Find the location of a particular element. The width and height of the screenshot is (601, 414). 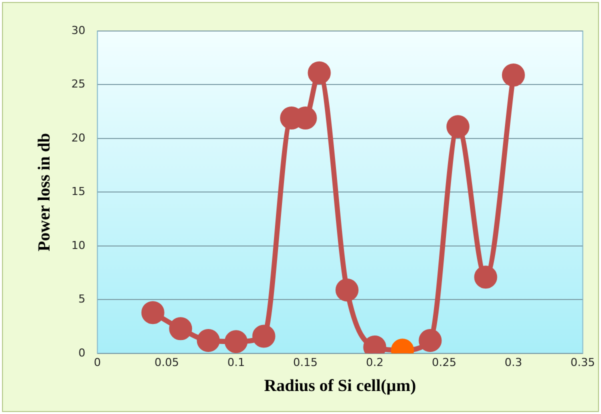

y-tick-label: 10 is located at coordinates (78, 245).